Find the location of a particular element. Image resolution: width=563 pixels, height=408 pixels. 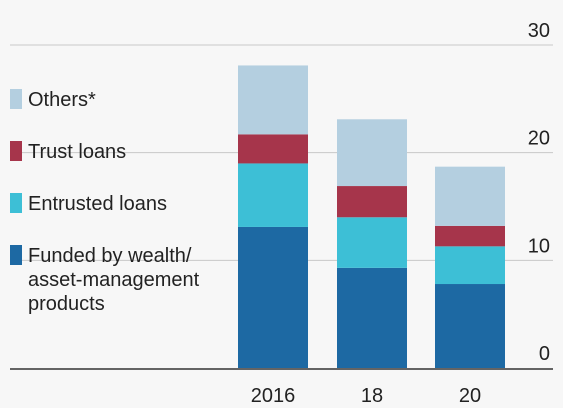

legend-label: Others* is located at coordinates (62, 100).